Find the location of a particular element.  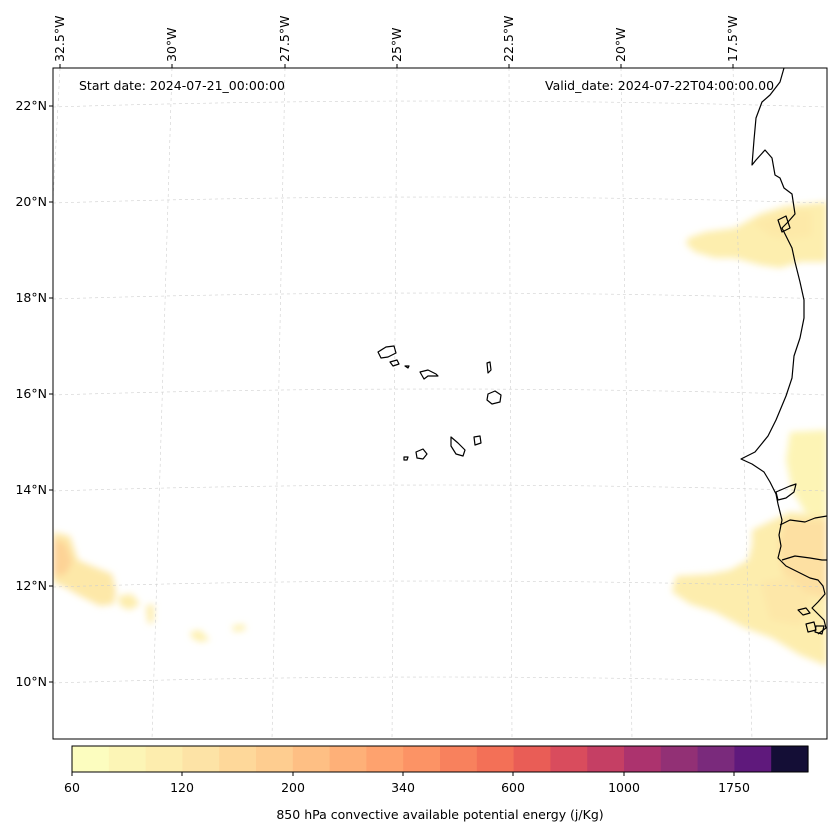

cape-verdean-coast-detail is located at coordinates (784, 224).